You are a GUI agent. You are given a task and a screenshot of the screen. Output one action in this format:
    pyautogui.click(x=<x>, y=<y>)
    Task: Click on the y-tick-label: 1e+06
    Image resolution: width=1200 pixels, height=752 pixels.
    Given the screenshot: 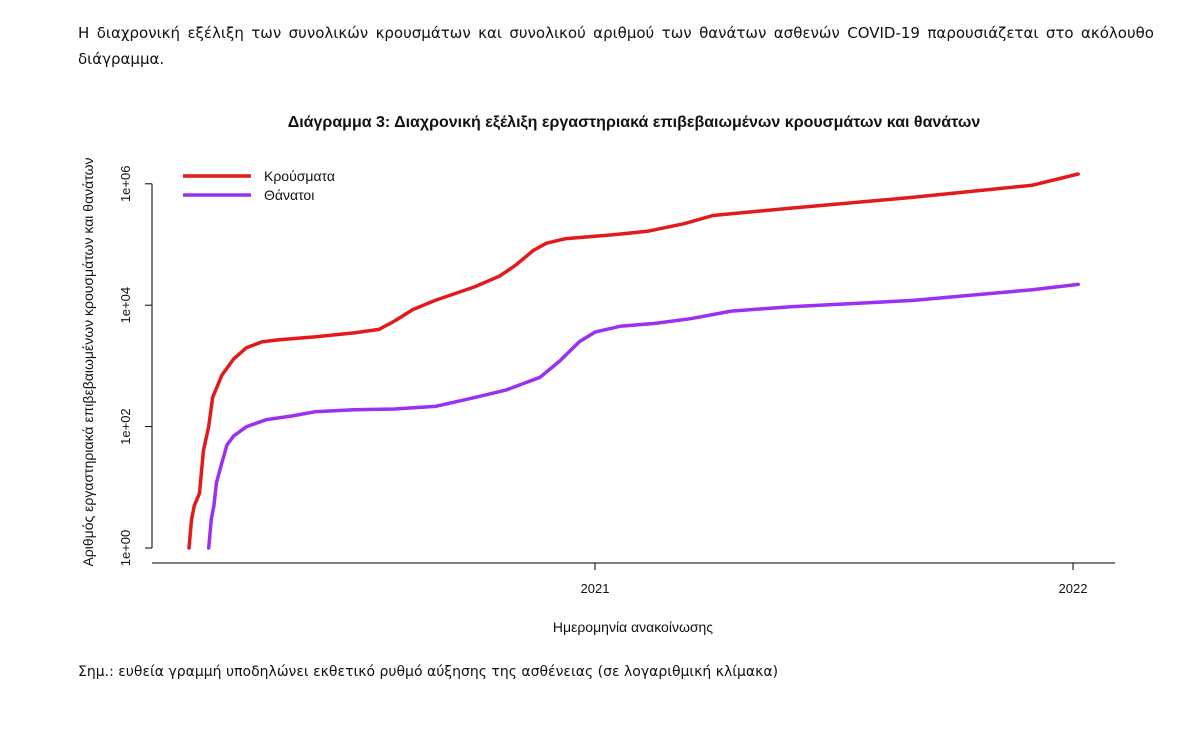 What is the action you would take?
    pyautogui.click(x=125, y=184)
    